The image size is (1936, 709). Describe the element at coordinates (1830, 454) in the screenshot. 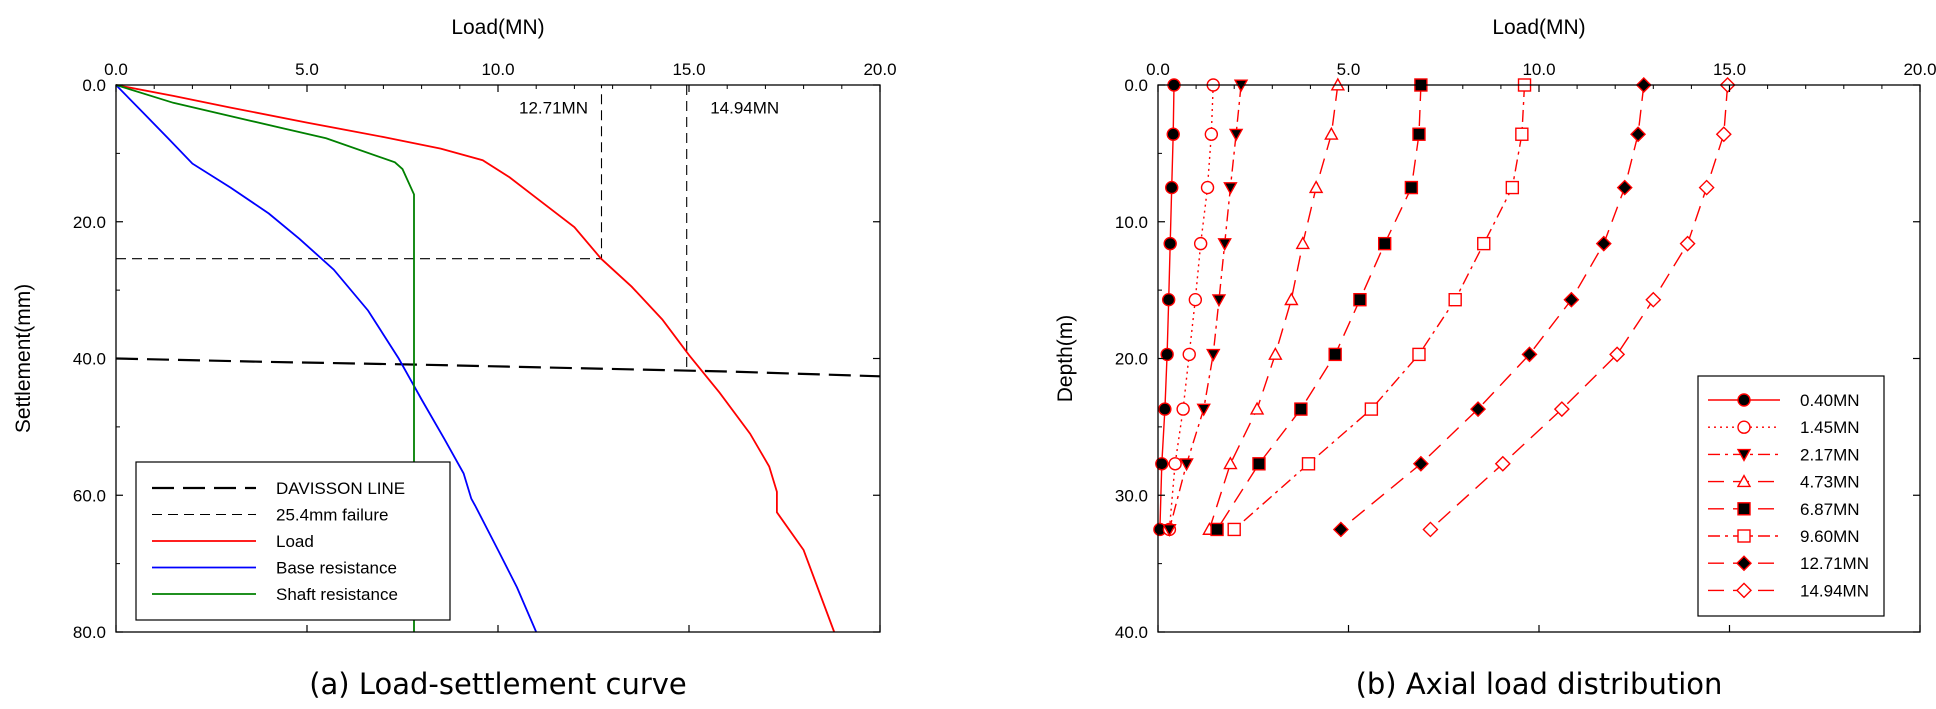

I see `legend-label: 2.17MN` at that location.